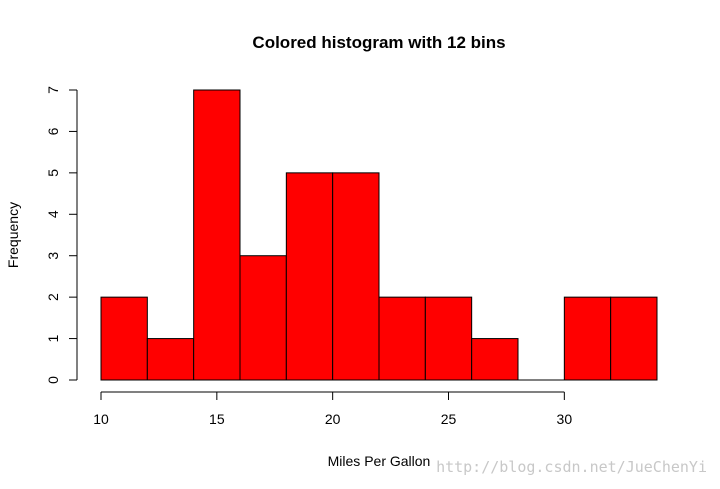  Describe the element at coordinates (217, 419) in the screenshot. I see `x-tick-label: 15` at that location.